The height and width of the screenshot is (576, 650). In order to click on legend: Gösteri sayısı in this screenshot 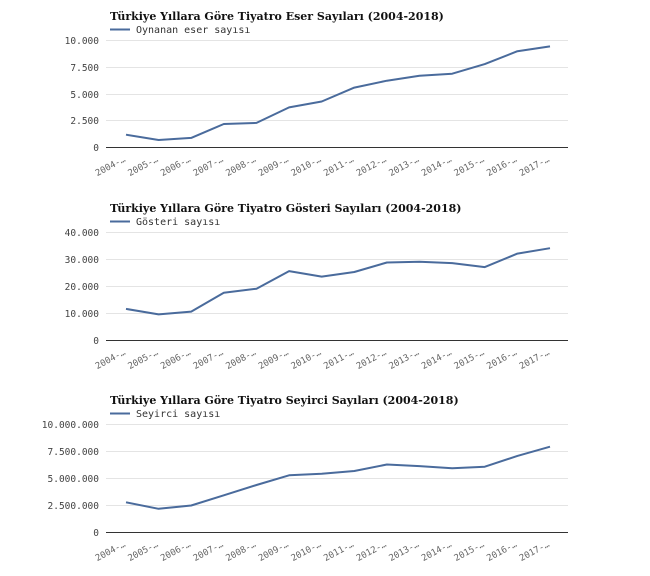, I will do `click(165, 222)`.